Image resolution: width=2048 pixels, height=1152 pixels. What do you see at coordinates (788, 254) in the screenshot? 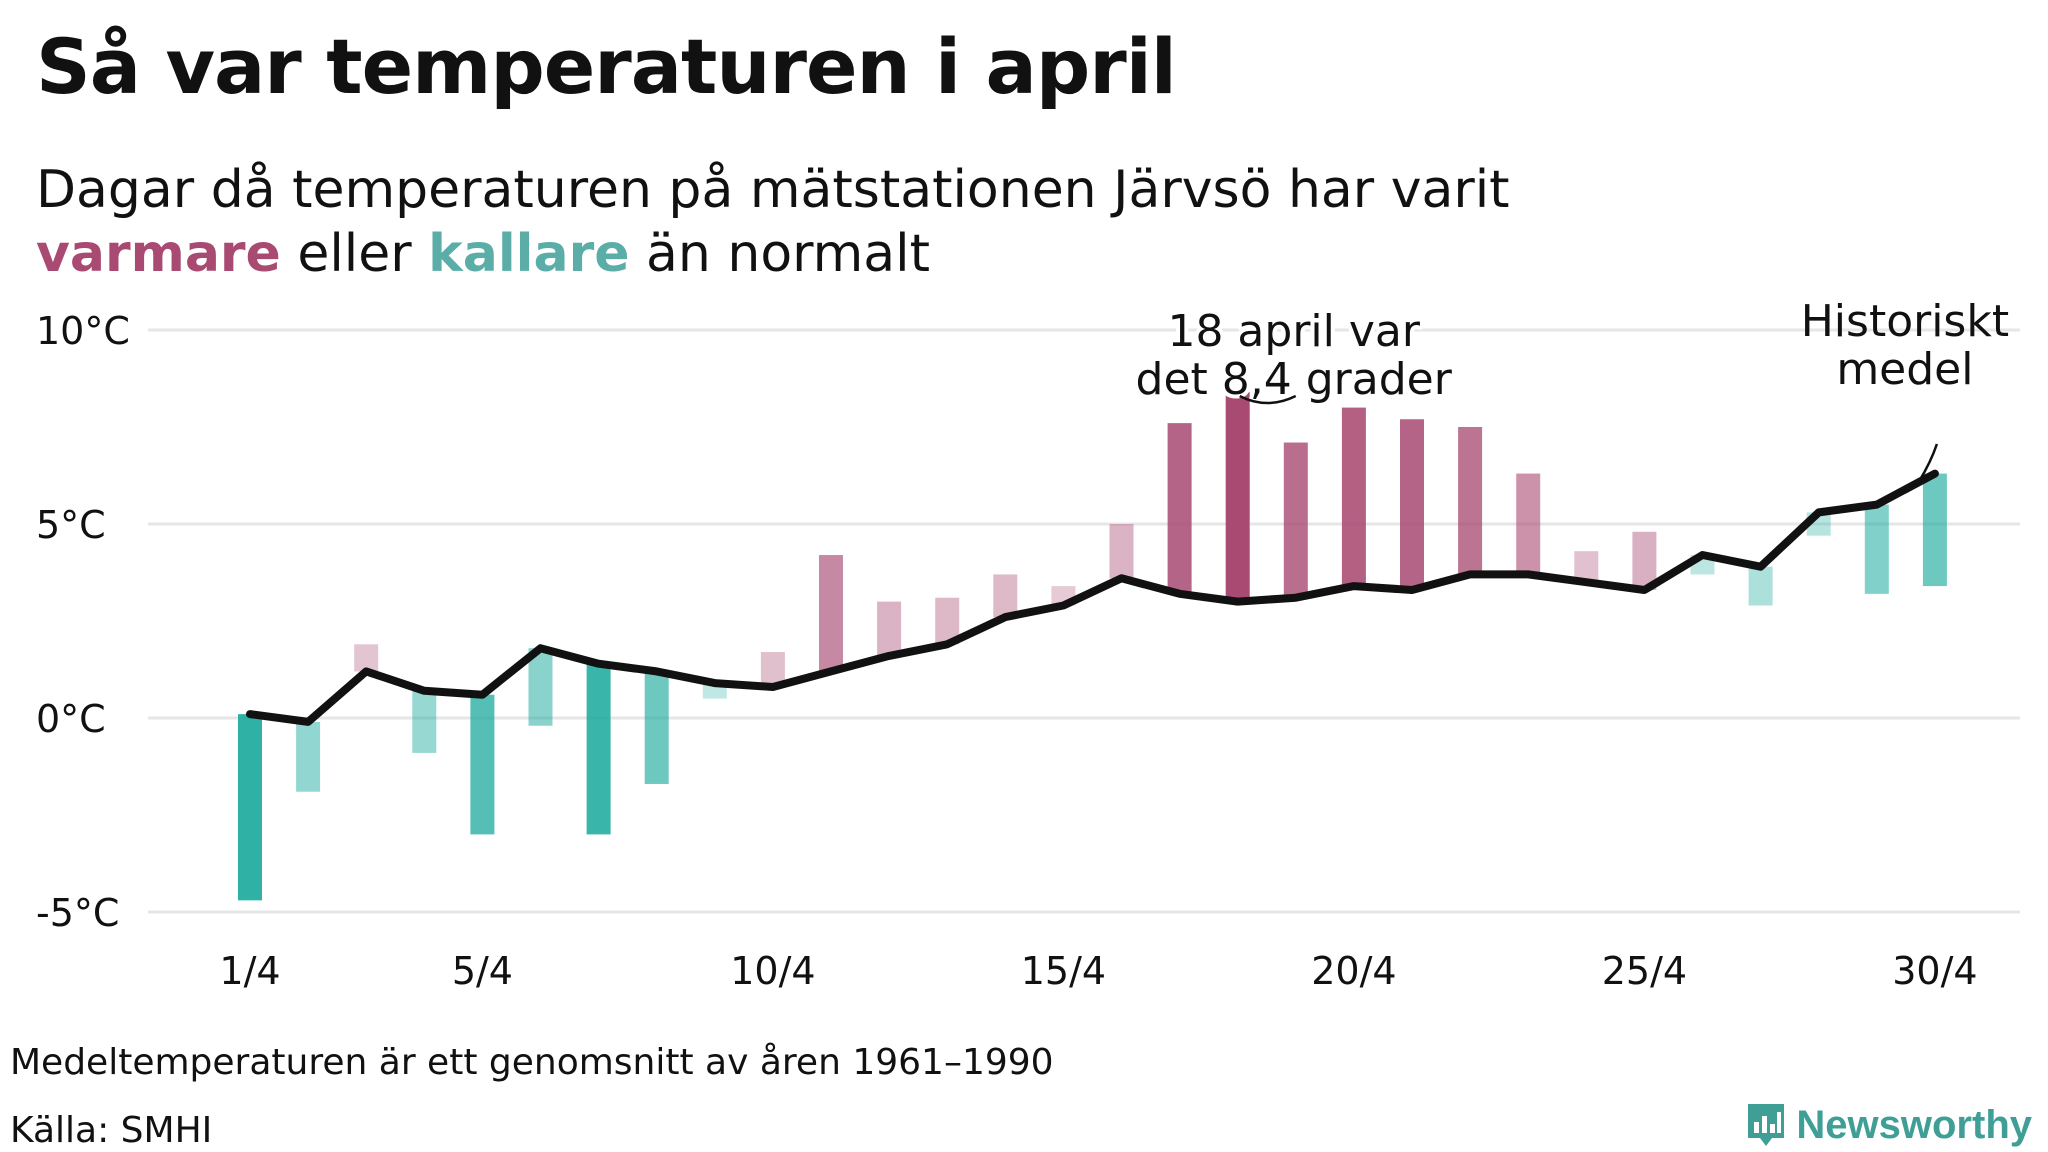
I see `subtitle-end: än normalt` at bounding box center [788, 254].